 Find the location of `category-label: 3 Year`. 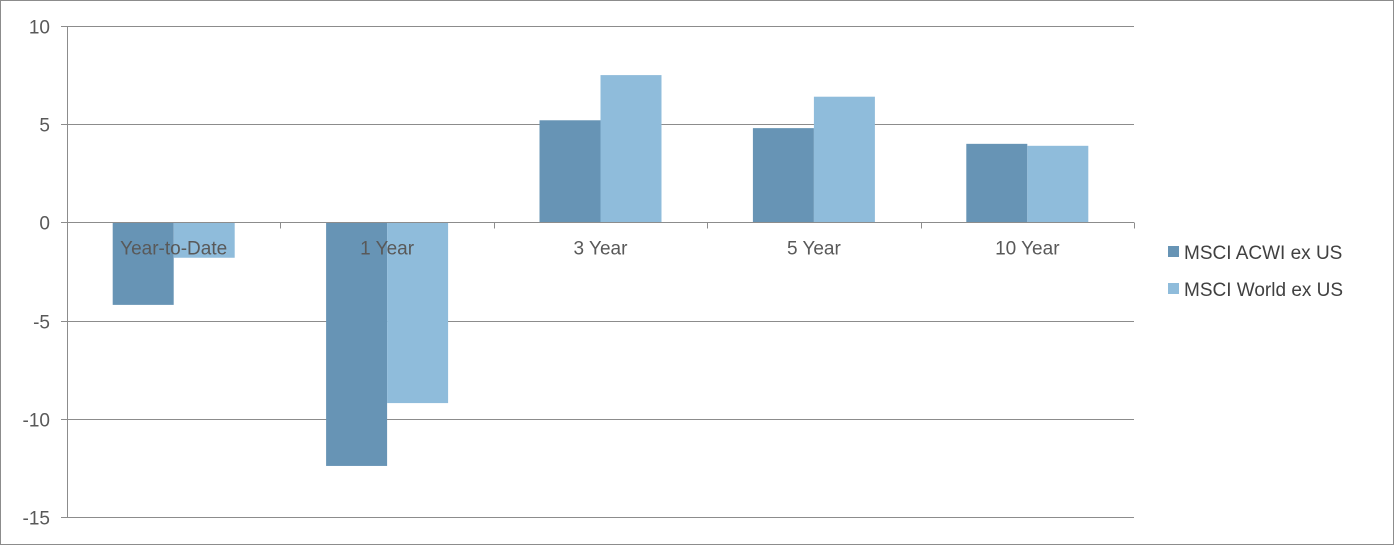

category-label: 3 Year is located at coordinates (601, 249).